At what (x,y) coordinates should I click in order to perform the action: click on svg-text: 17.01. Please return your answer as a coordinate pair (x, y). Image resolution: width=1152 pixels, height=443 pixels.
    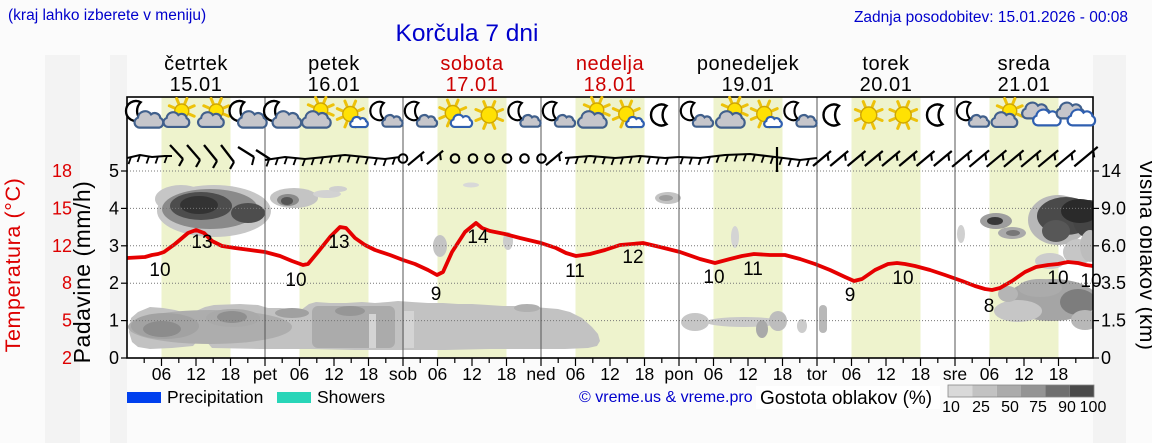
    Looking at the image, I should click on (472, 85).